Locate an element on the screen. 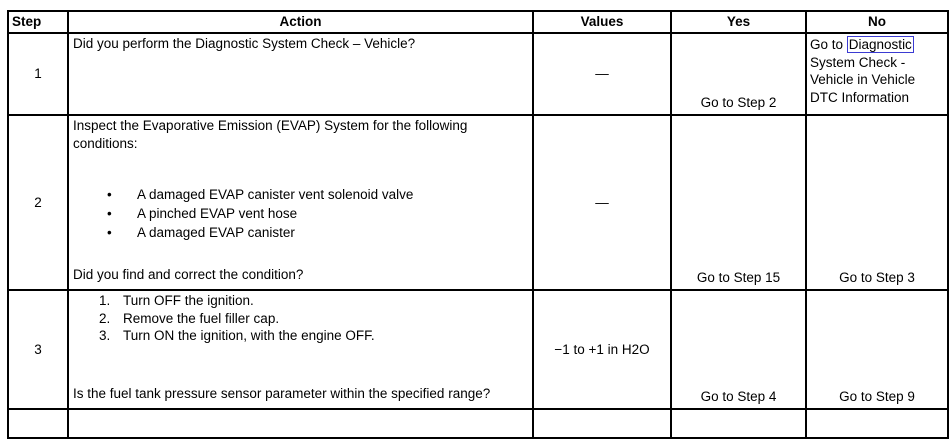 This screenshot has width=950, height=439. action-cell is located at coordinates (300, 423).